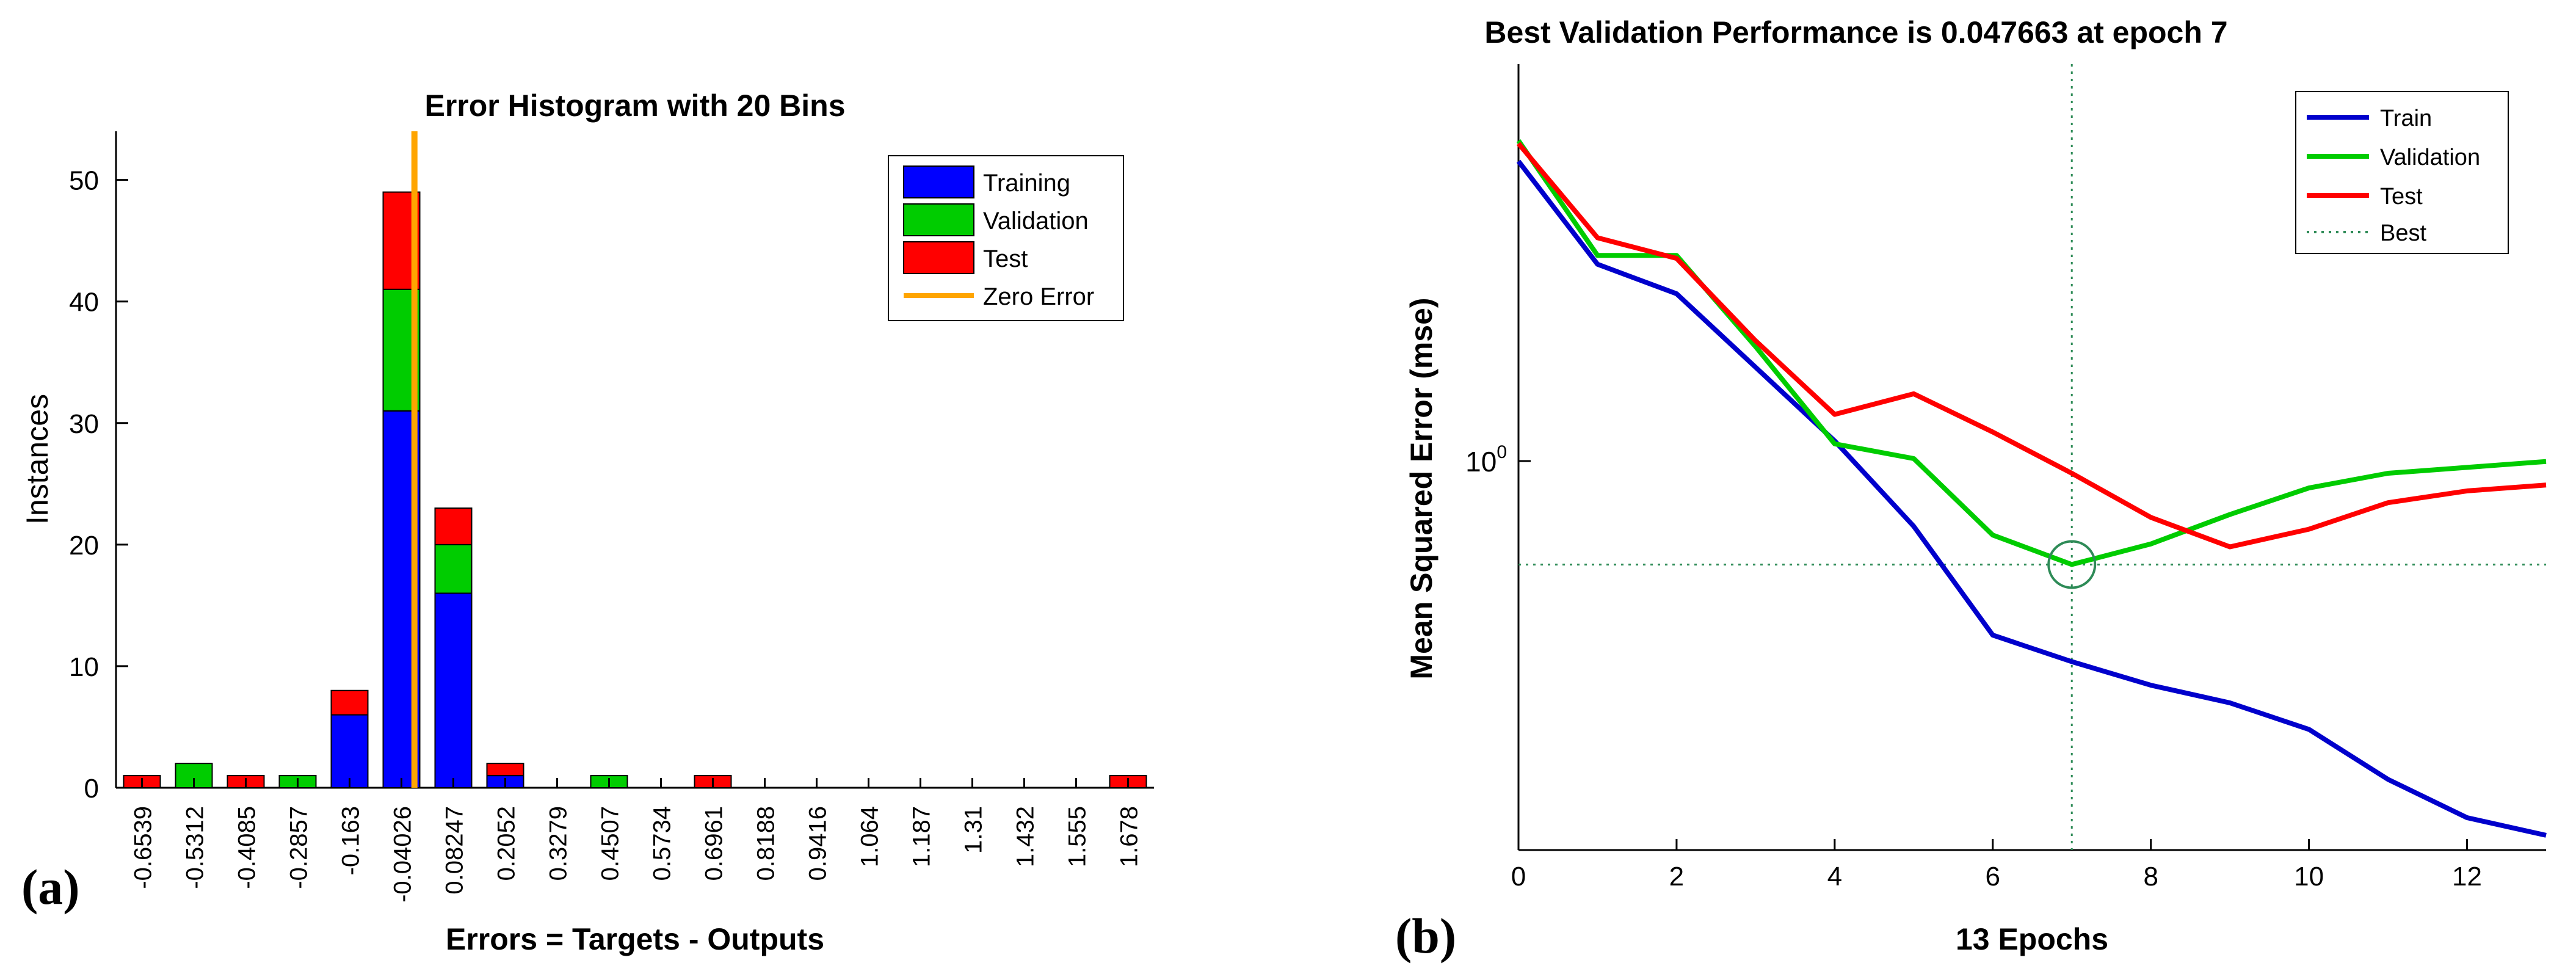  Describe the element at coordinates (299, 847) in the screenshot. I see `x-tick-label: -0.2857` at that location.